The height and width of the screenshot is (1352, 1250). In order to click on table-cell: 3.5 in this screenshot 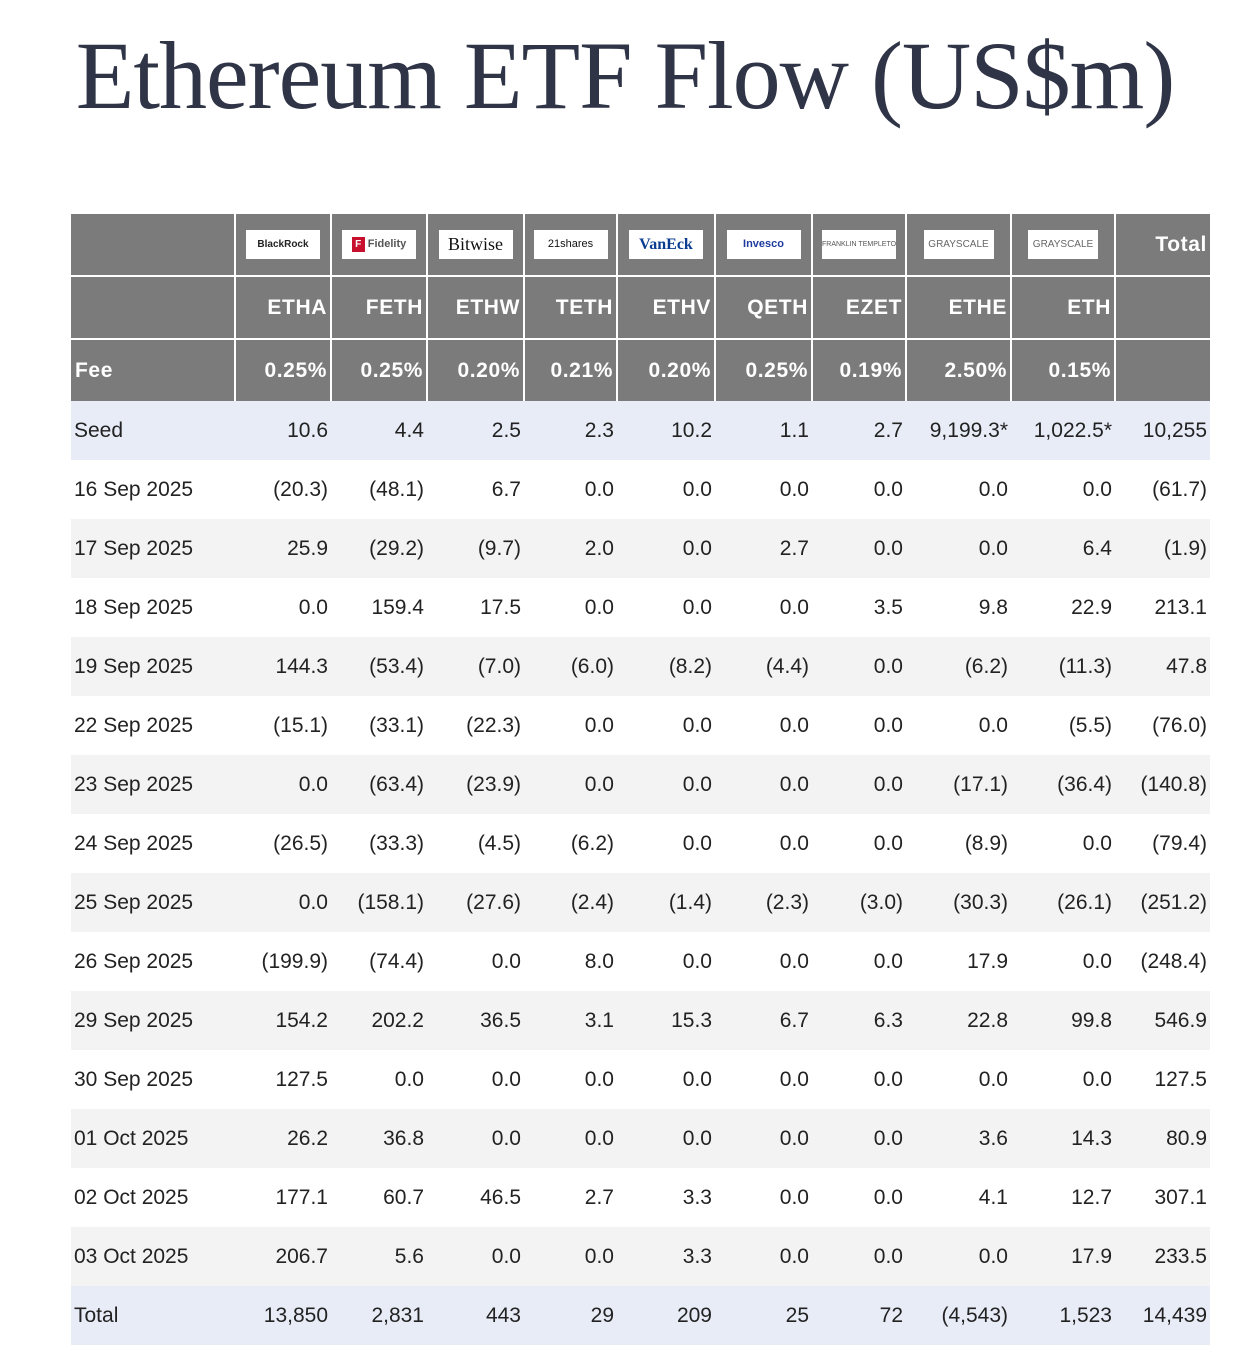, I will do `click(888, 607)`.